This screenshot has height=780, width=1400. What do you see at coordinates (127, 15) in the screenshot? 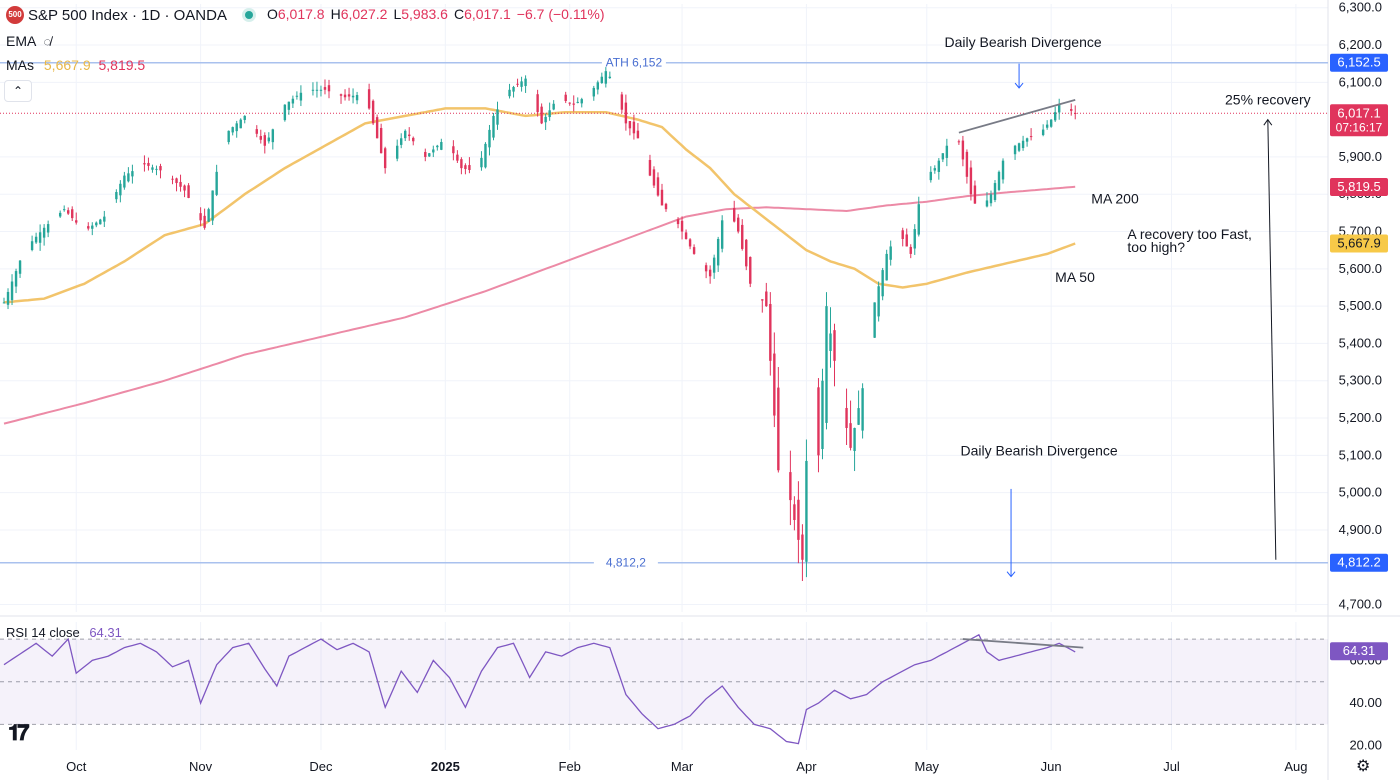
I see `symbol-title: S&P 500 Index · 1D · OANDA` at bounding box center [127, 15].